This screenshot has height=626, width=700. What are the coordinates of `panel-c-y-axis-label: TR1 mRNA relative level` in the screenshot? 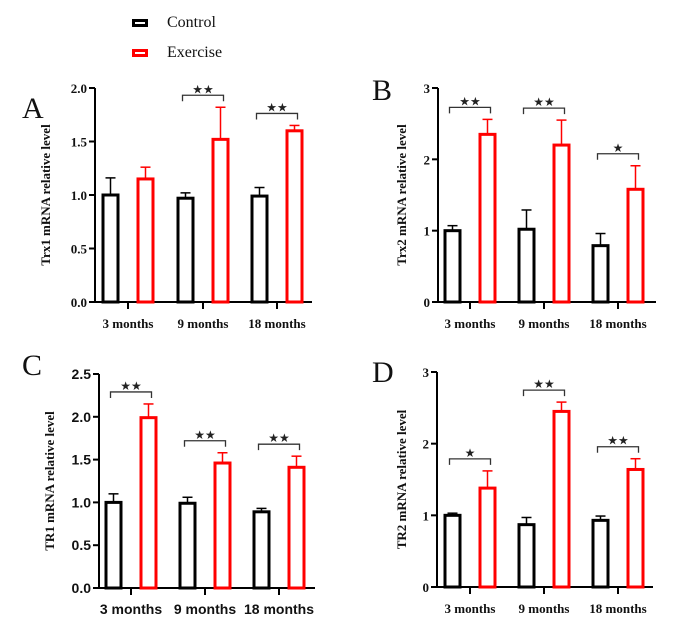 It's located at (49, 481).